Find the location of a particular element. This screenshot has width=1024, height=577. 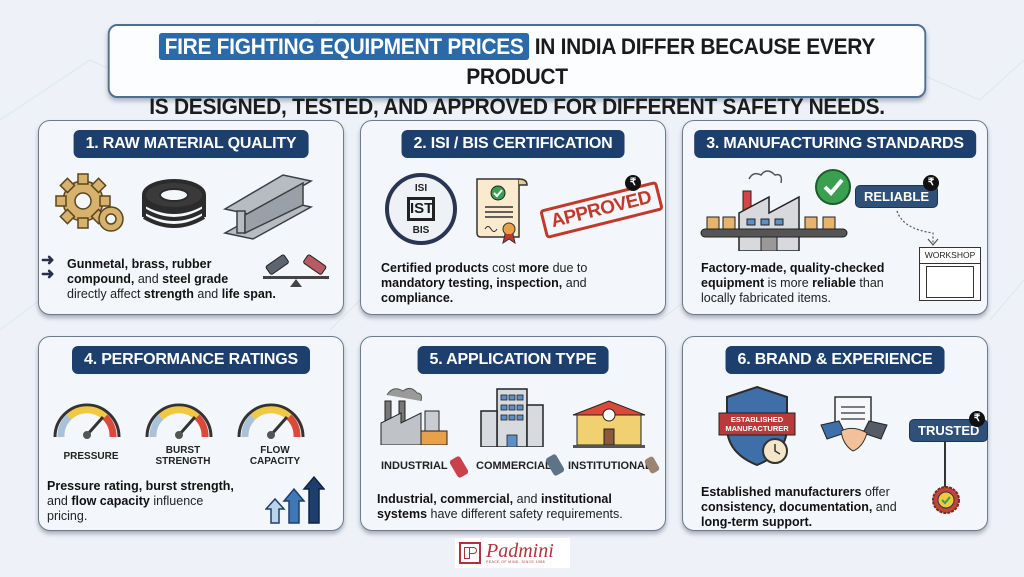

gauge-label-line: STRENGTH is located at coordinates (183, 461).